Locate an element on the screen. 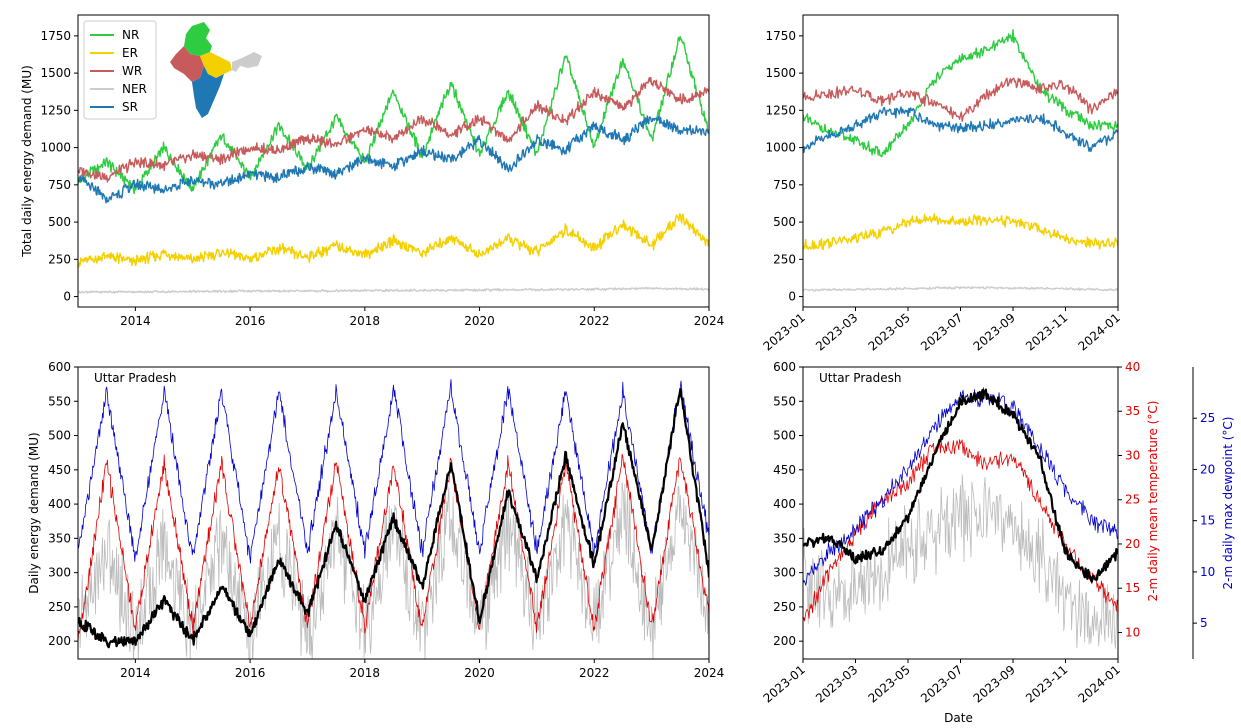 This screenshot has height=728, width=1241. x-tick-label: 2023-07 is located at coordinates (941, 684).